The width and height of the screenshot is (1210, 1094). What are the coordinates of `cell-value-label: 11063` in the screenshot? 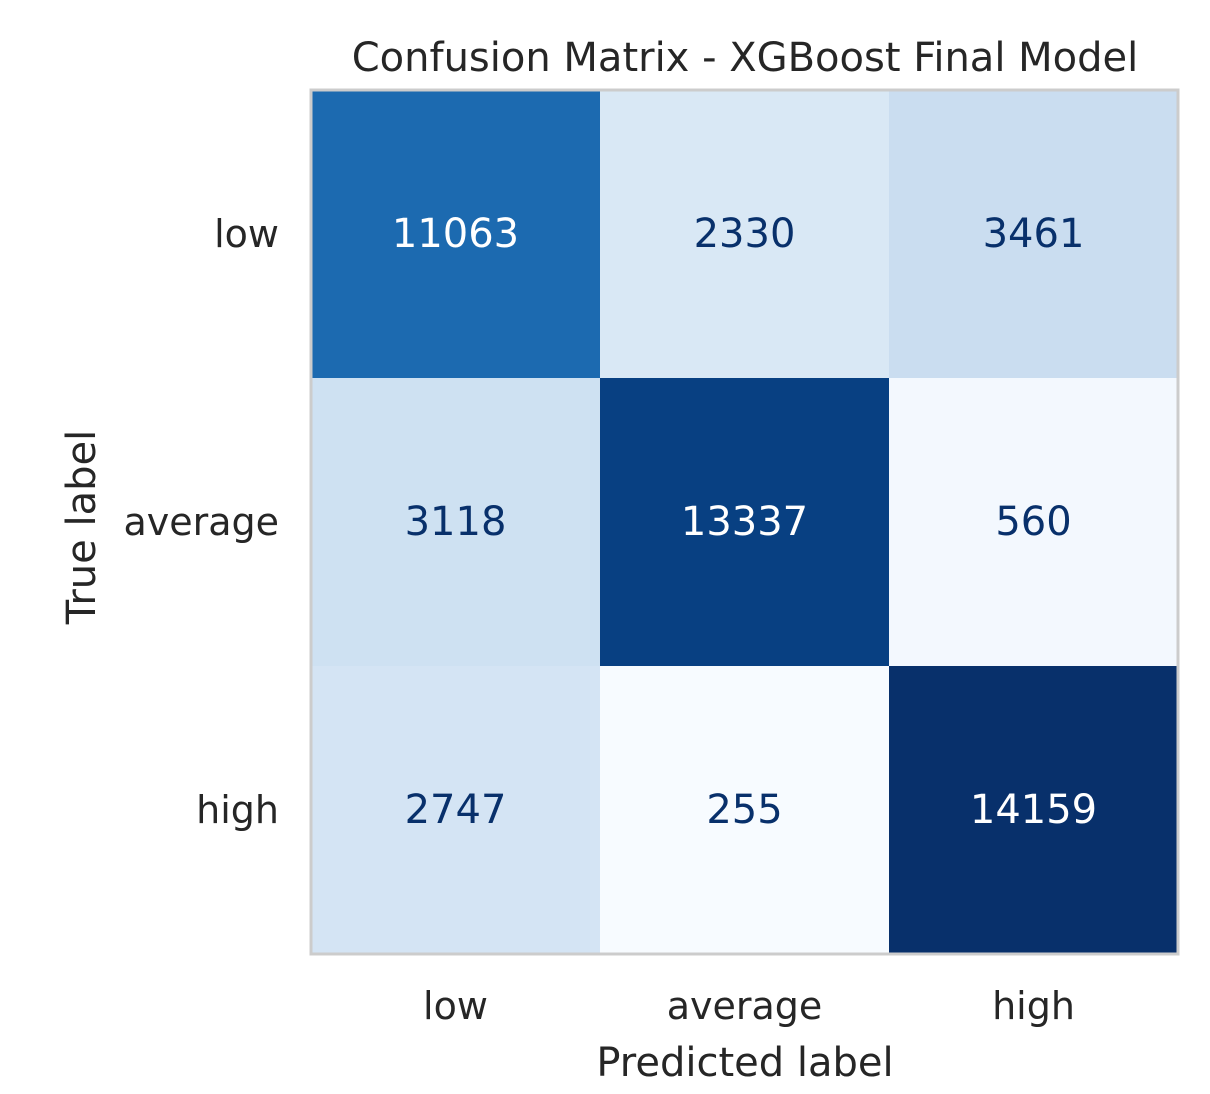 It's located at (455, 234).